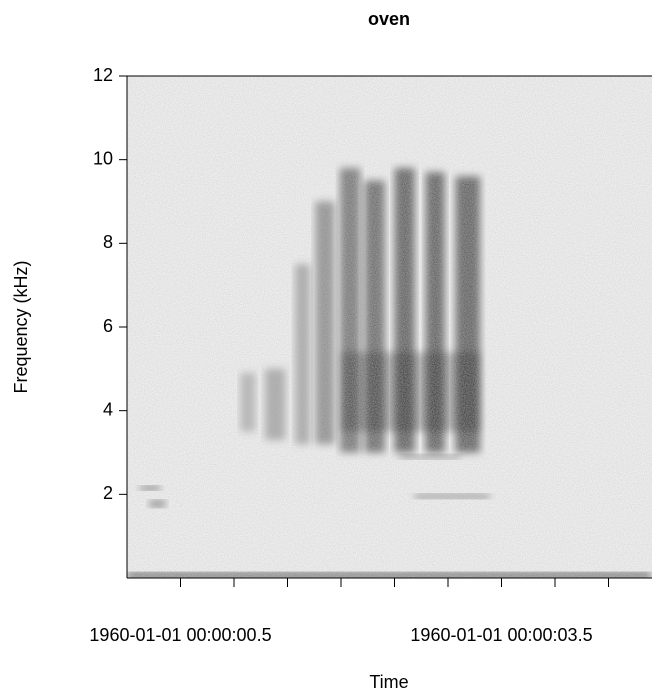  What do you see at coordinates (388, 682) in the screenshot?
I see `x-axis-label: Time` at bounding box center [388, 682].